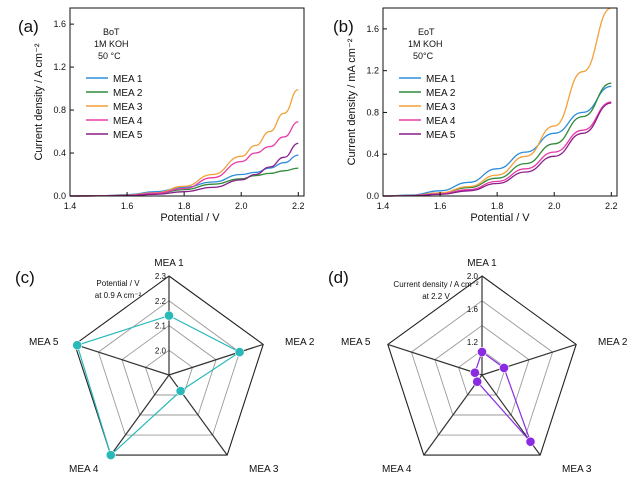 The height and width of the screenshot is (481, 640). What do you see at coordinates (338, 277) in the screenshot?
I see `panel-label-d: (d)` at bounding box center [338, 277].